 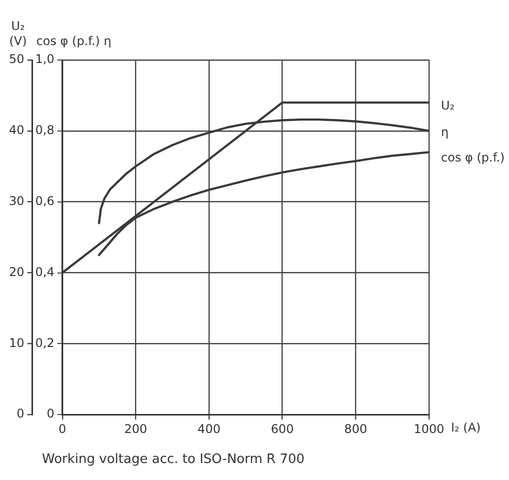 What do you see at coordinates (44, 59) in the screenshot?
I see `y2-tick-label: 1,0` at bounding box center [44, 59].